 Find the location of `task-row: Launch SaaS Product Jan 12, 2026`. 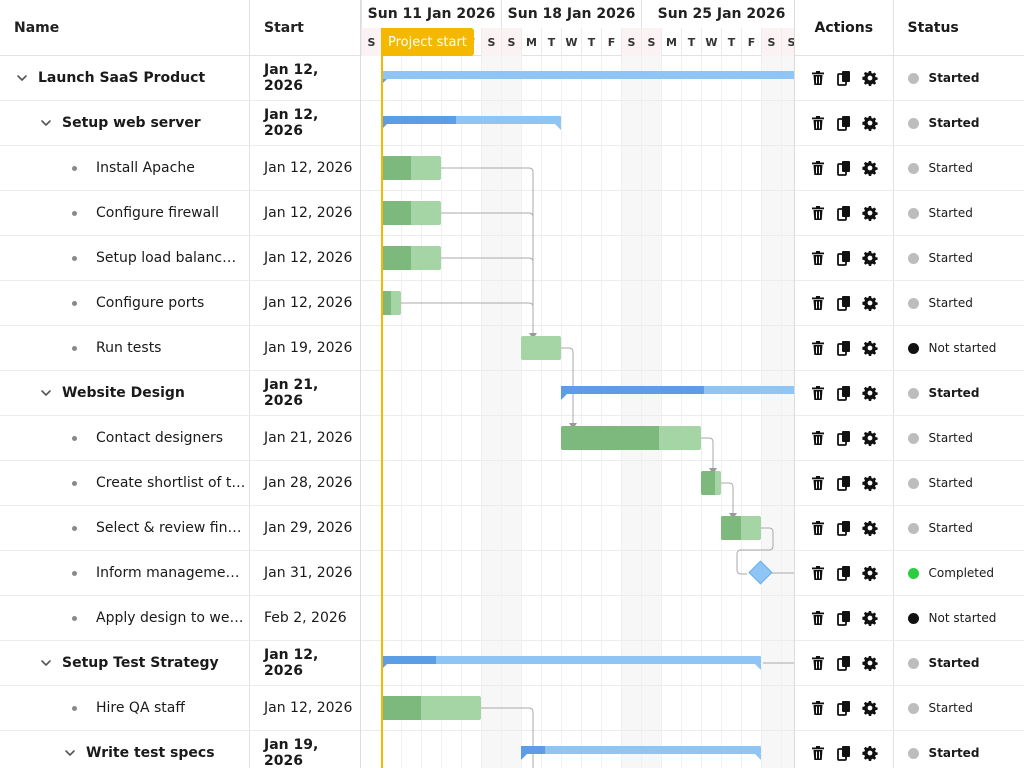

task-row: Launch SaaS Product Jan 12, 2026 is located at coordinates (180, 78).